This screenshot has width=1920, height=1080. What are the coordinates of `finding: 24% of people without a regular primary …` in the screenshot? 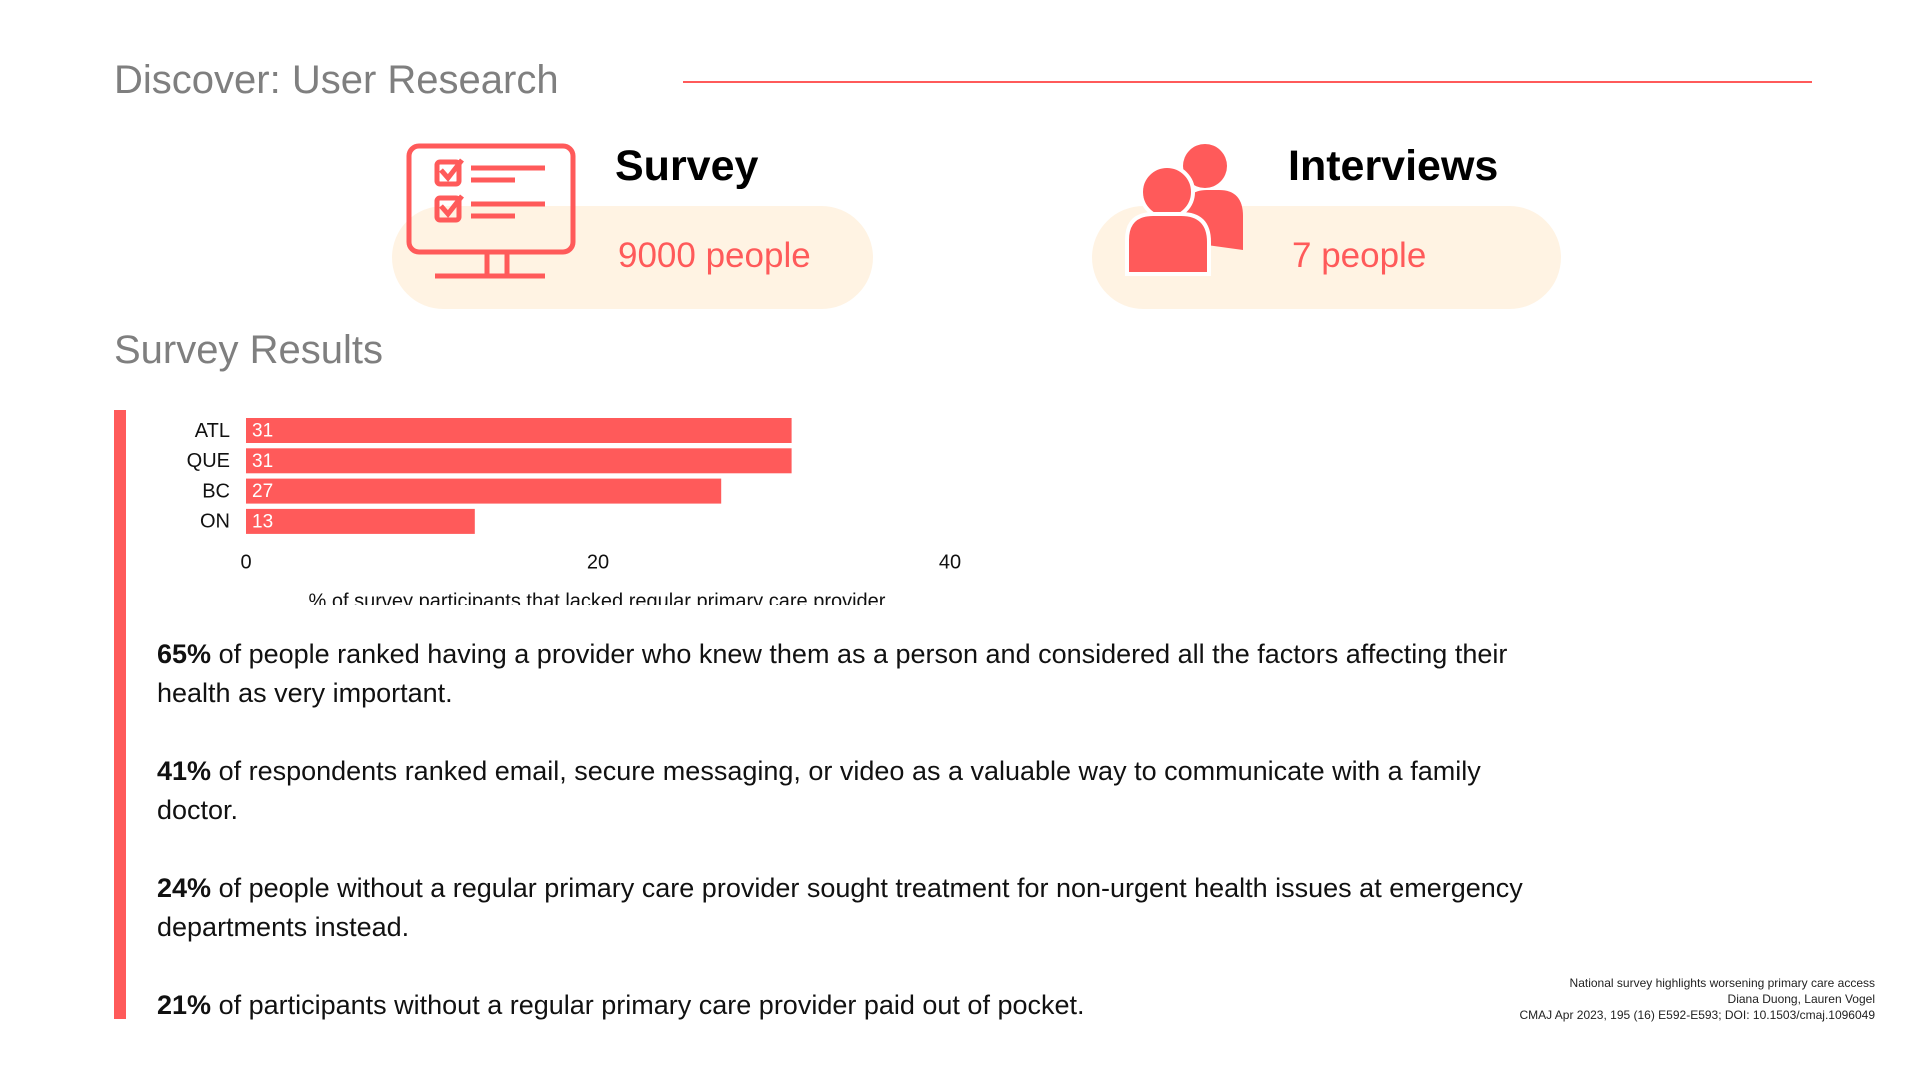 It's located at (857, 908).